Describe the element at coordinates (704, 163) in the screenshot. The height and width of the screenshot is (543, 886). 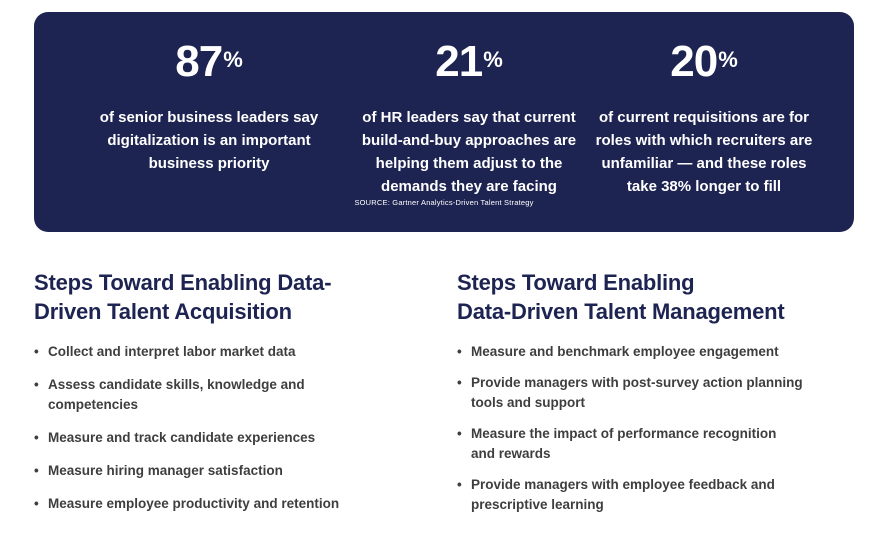
I see `stat-line: unfamiliar — and these roles` at that location.